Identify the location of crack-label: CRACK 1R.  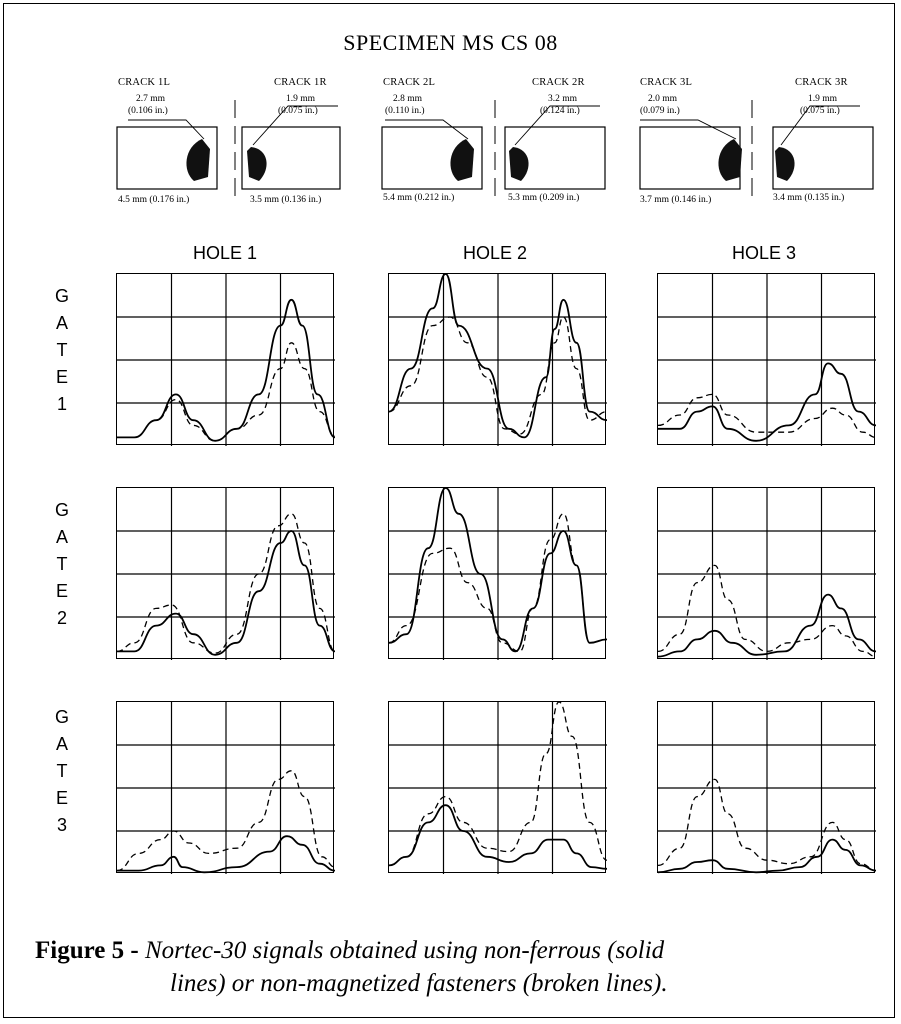
(300, 82).